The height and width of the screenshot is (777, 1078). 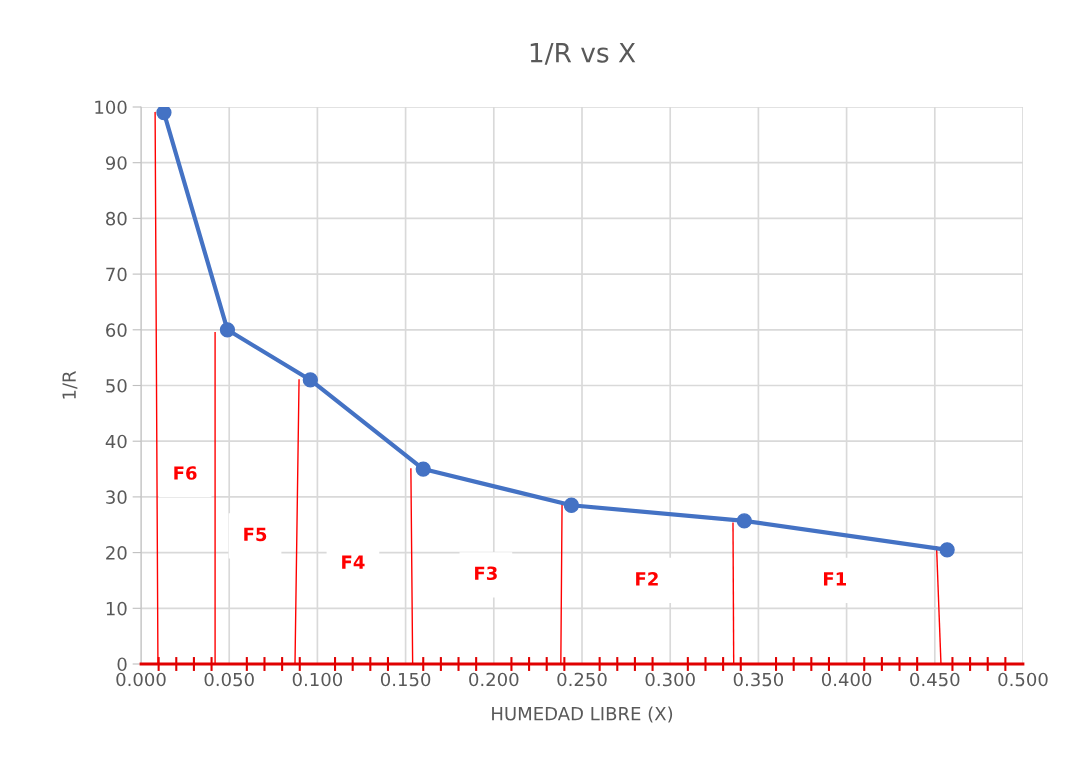 What do you see at coordinates (647, 579) in the screenshot?
I see `annotation: F2` at bounding box center [647, 579].